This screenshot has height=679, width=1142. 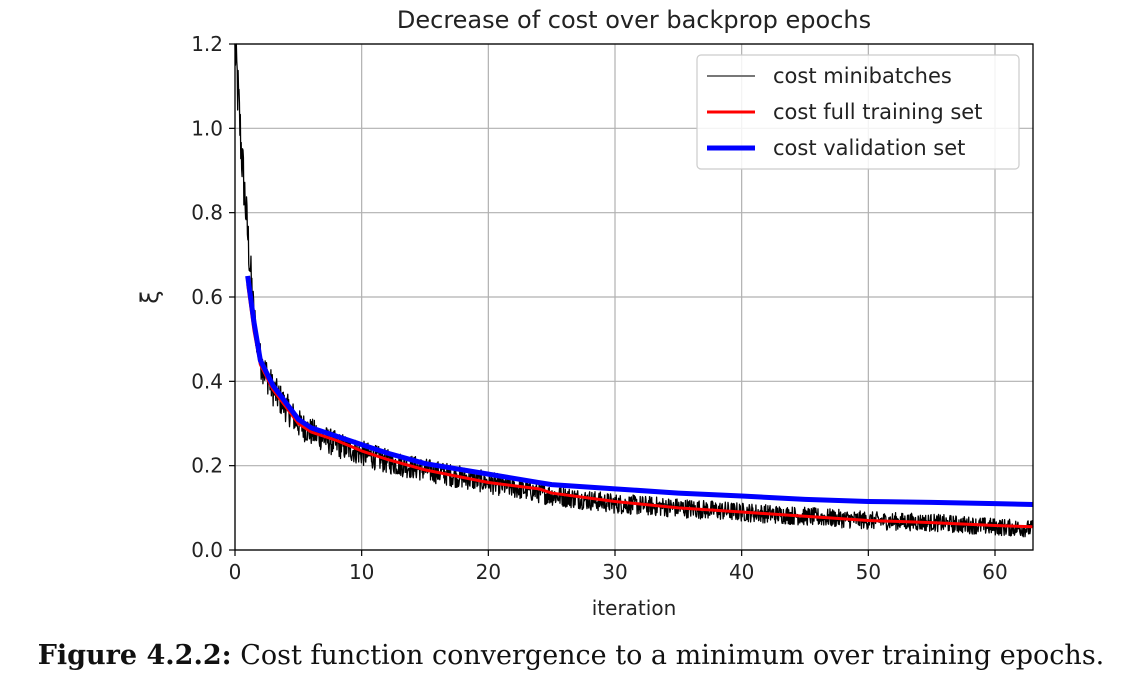 What do you see at coordinates (207, 466) in the screenshot?
I see `y-tick-label: 0.2` at bounding box center [207, 466].